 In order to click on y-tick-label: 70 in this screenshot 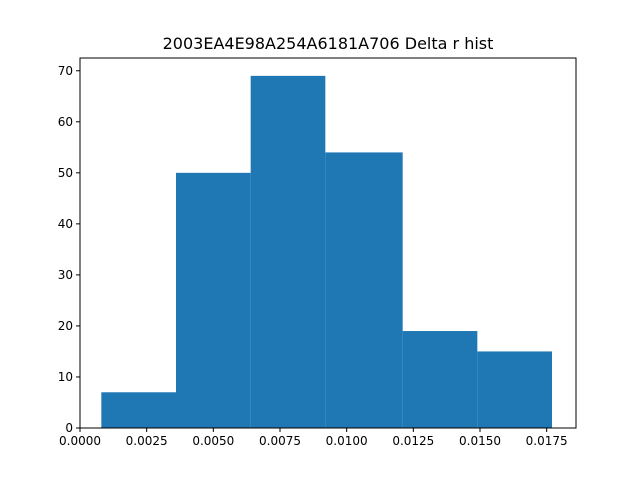, I will do `click(65, 71)`.